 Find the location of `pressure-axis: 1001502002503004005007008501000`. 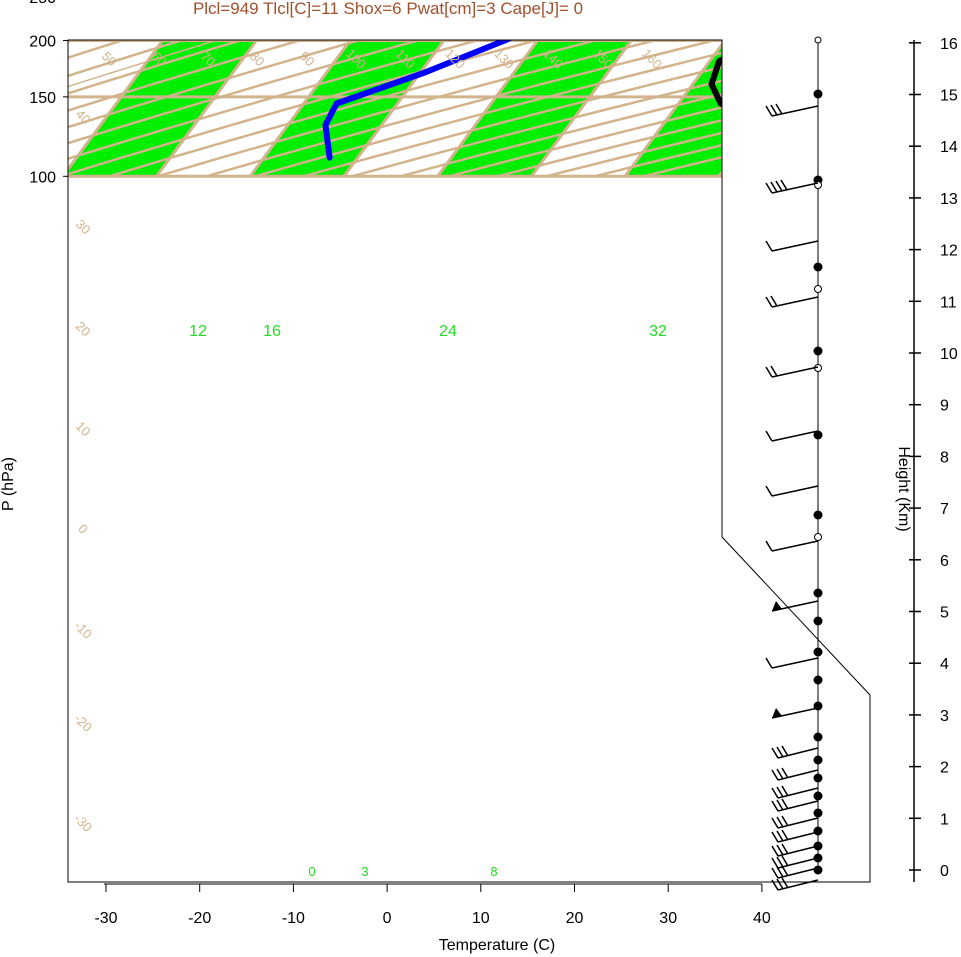

pressure-axis: 1001502002503004005007008501000 is located at coordinates (49, 441).